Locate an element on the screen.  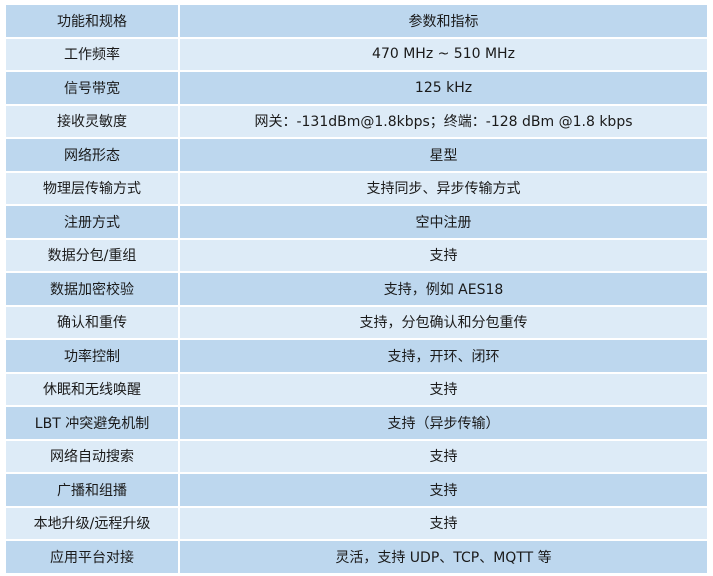
table-header-row: 功能和规格 参数和指标 is located at coordinates (356, 21).